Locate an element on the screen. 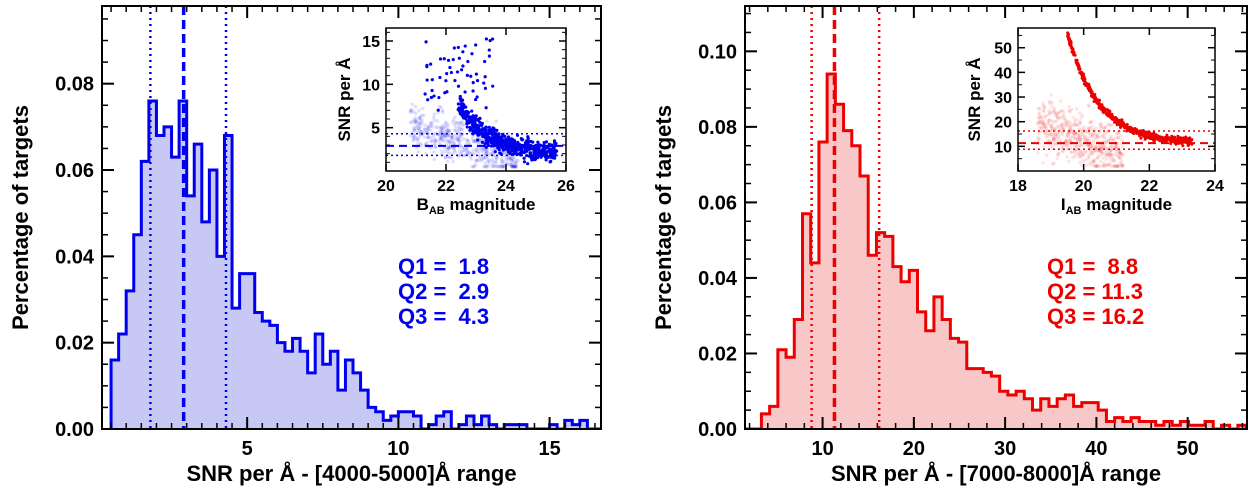 The width and height of the screenshot is (1252, 490). quartile-label-q1: Q1 = 8.8 is located at coordinates (1092, 266).